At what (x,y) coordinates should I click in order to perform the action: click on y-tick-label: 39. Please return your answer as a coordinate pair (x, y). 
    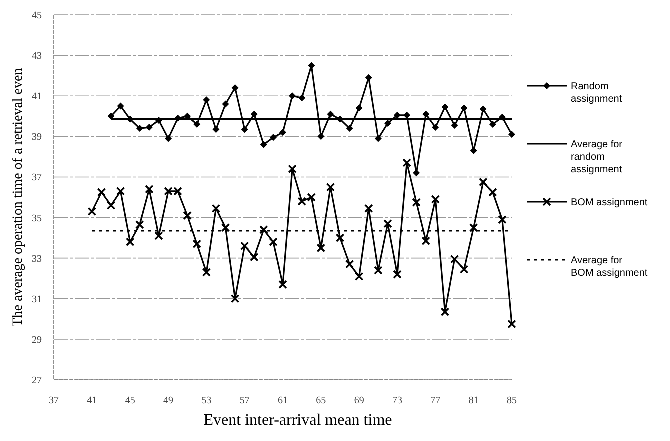
    Looking at the image, I should click on (37, 138).